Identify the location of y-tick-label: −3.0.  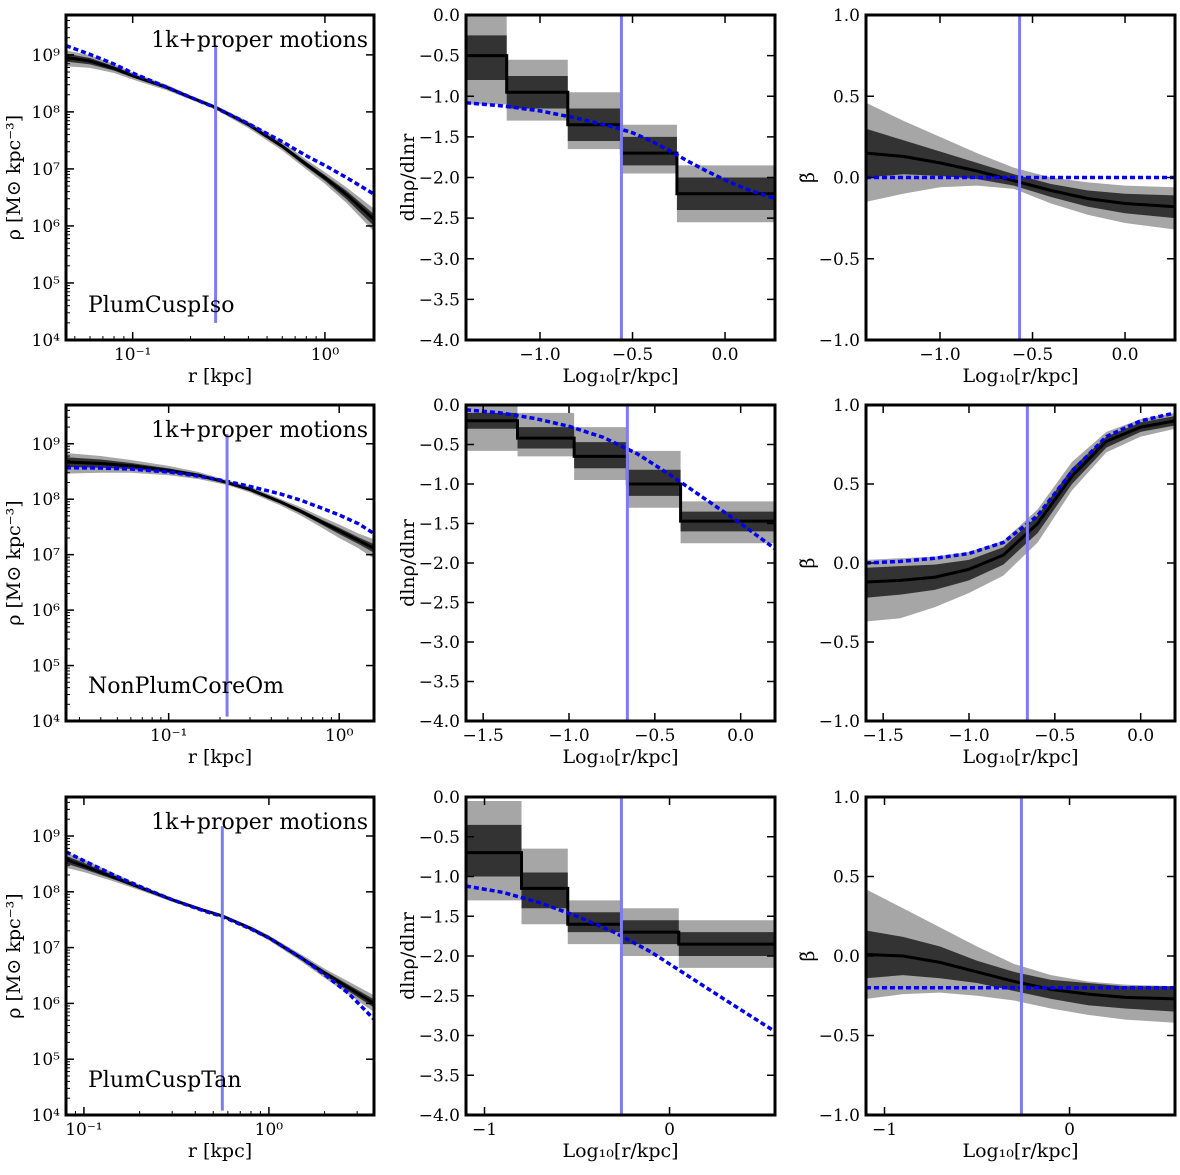
(439, 1037).